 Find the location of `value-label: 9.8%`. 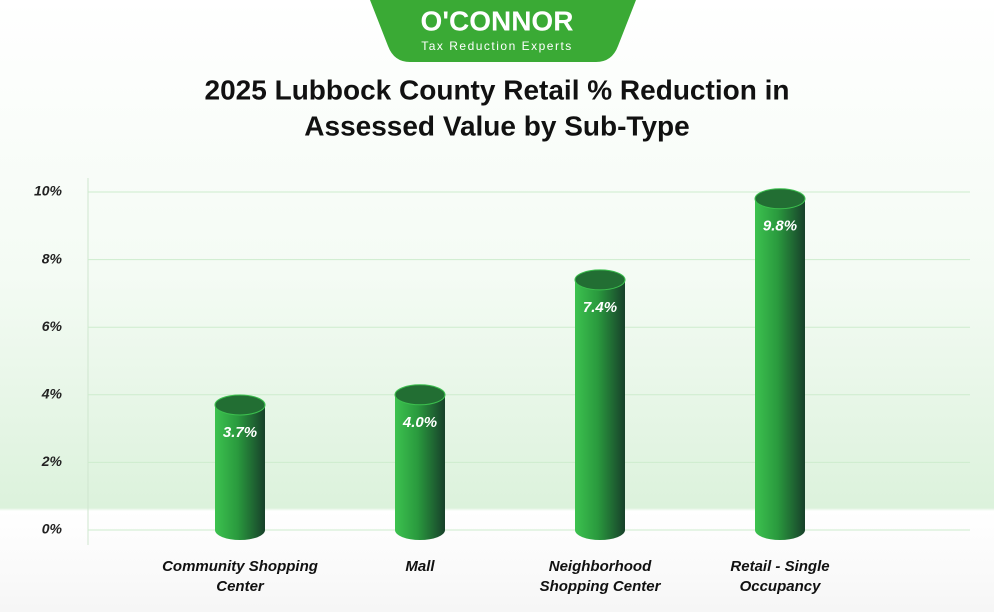

value-label: 9.8% is located at coordinates (780, 226).